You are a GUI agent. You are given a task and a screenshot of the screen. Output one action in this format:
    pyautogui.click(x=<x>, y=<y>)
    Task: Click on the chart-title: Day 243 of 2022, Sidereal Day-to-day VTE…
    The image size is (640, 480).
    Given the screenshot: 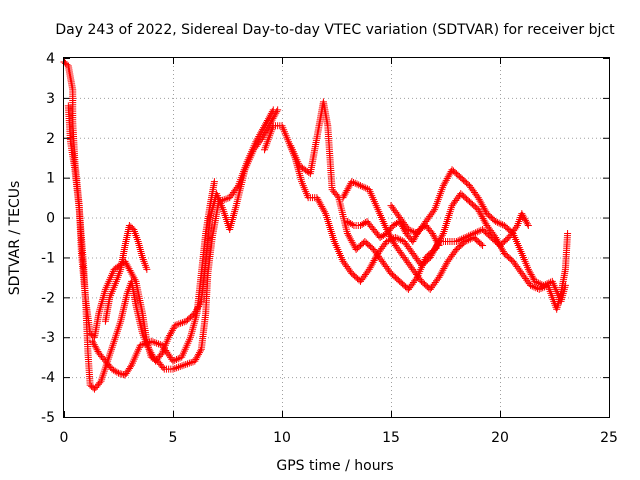 What is the action you would take?
    pyautogui.click(x=335, y=30)
    